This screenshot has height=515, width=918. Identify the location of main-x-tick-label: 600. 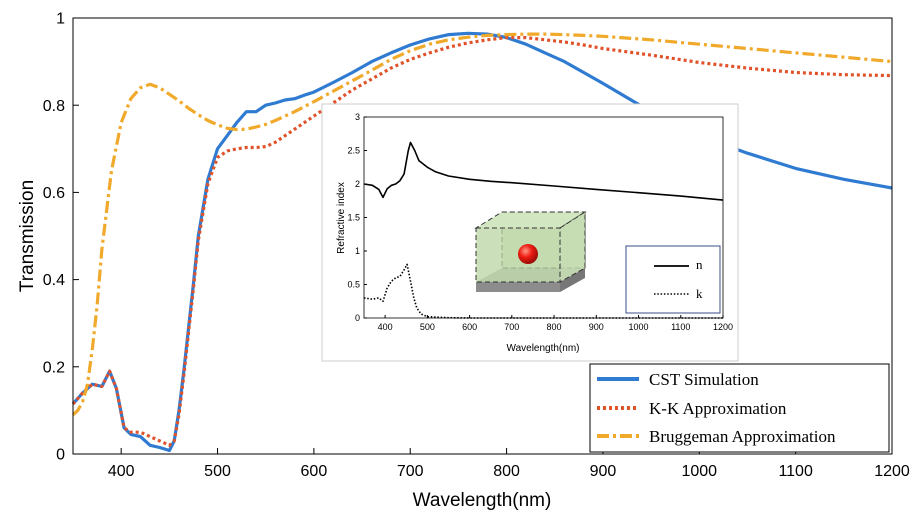
(314, 471).